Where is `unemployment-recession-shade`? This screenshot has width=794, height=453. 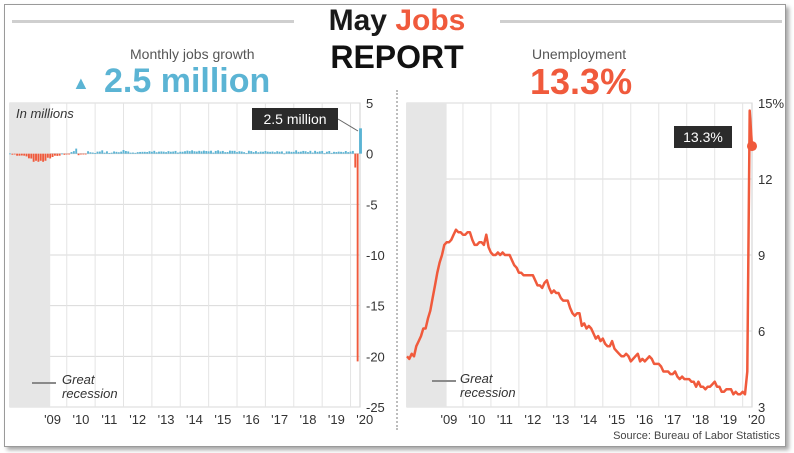
unemployment-recession-shade is located at coordinates (427, 255).